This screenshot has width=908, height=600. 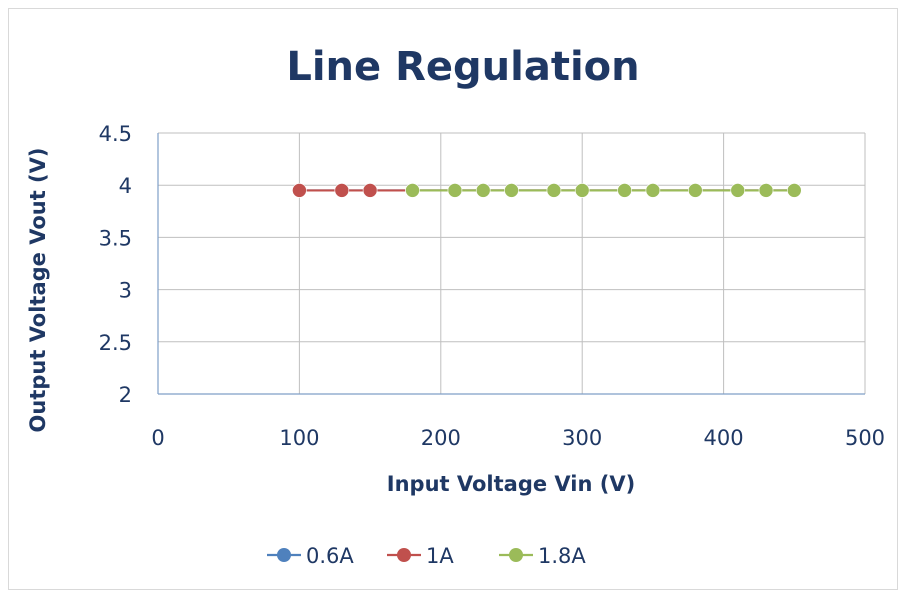 I want to click on y-tick-label: 4.5, so click(x=115, y=134).